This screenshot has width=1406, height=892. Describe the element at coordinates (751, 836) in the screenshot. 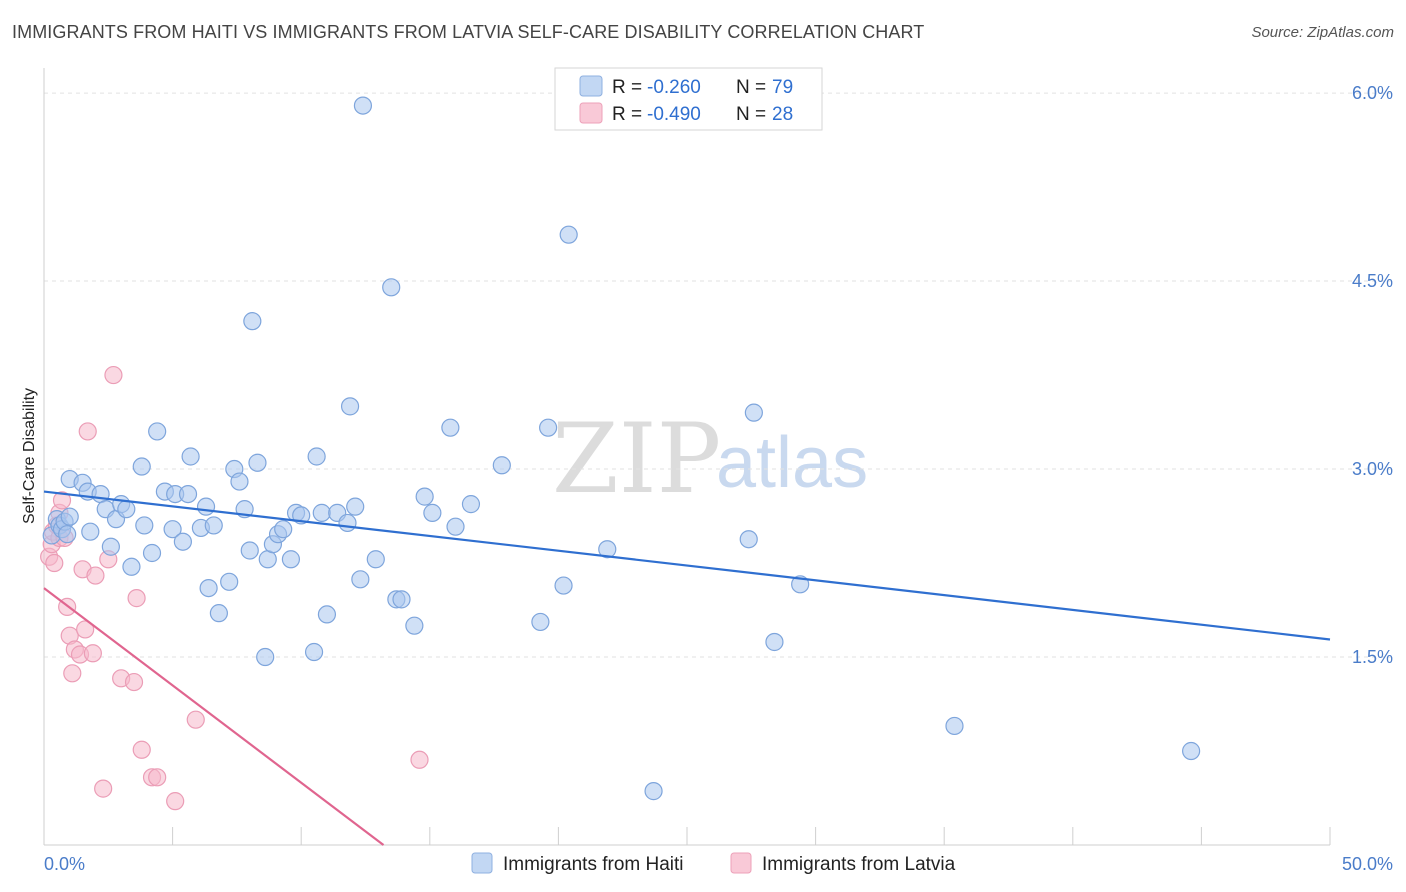

I see `x-ticks` at that location.